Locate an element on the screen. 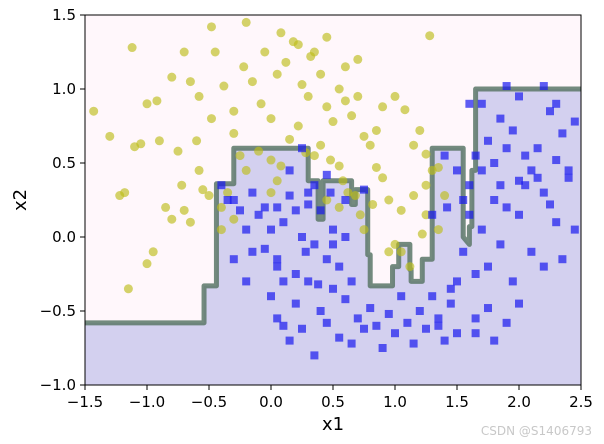 Image resolution: width=604 pixels, height=444 pixels. y-tick-label: −1.0 is located at coordinates (58, 385).